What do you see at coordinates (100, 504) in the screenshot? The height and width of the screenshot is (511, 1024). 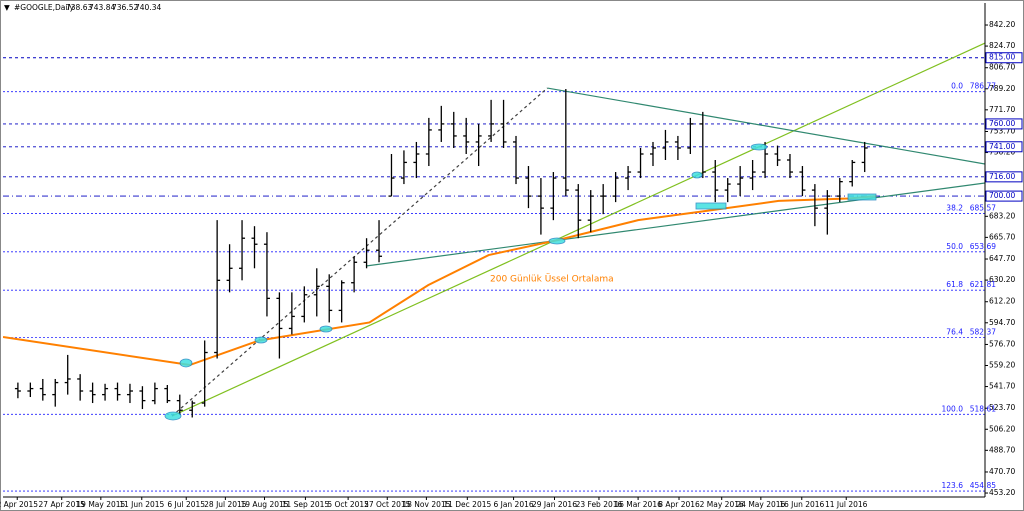 I see `x-tick-label: 19 May 2015` at bounding box center [100, 504].